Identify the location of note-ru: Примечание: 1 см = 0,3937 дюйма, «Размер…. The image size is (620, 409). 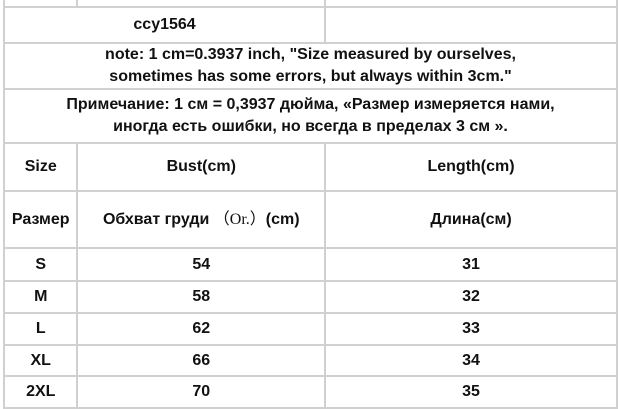
(310, 116).